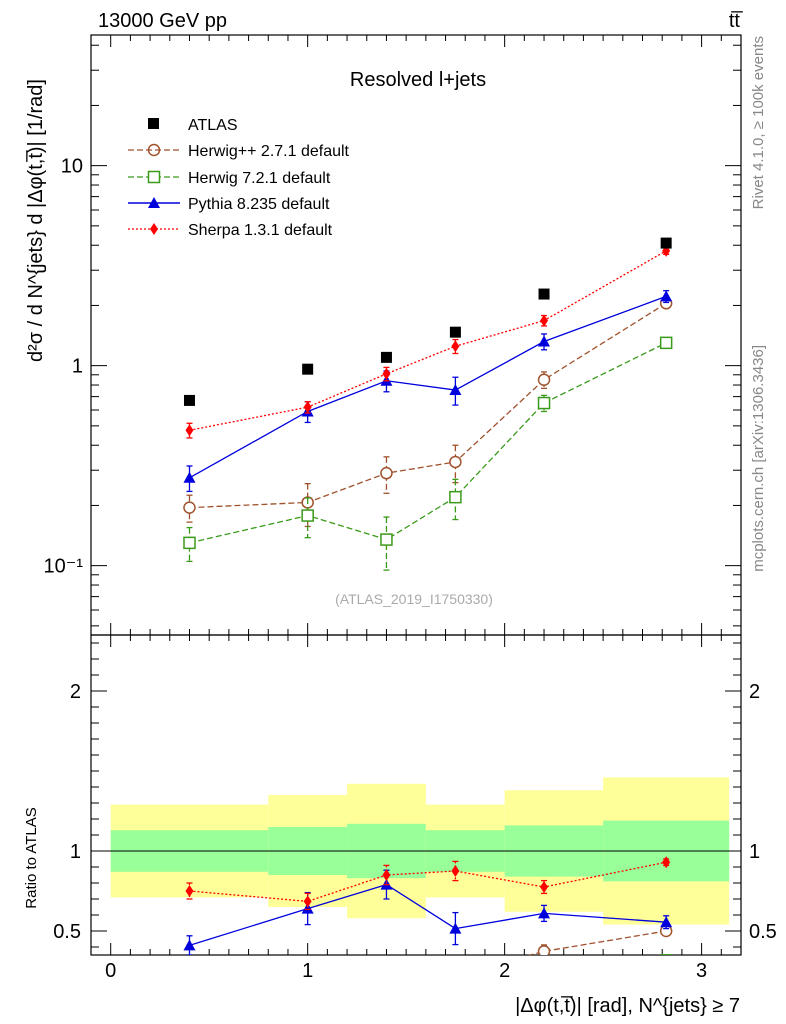  What do you see at coordinates (414, 599) in the screenshot?
I see `watermark: (ATLAS_2019_I1750330)` at bounding box center [414, 599].